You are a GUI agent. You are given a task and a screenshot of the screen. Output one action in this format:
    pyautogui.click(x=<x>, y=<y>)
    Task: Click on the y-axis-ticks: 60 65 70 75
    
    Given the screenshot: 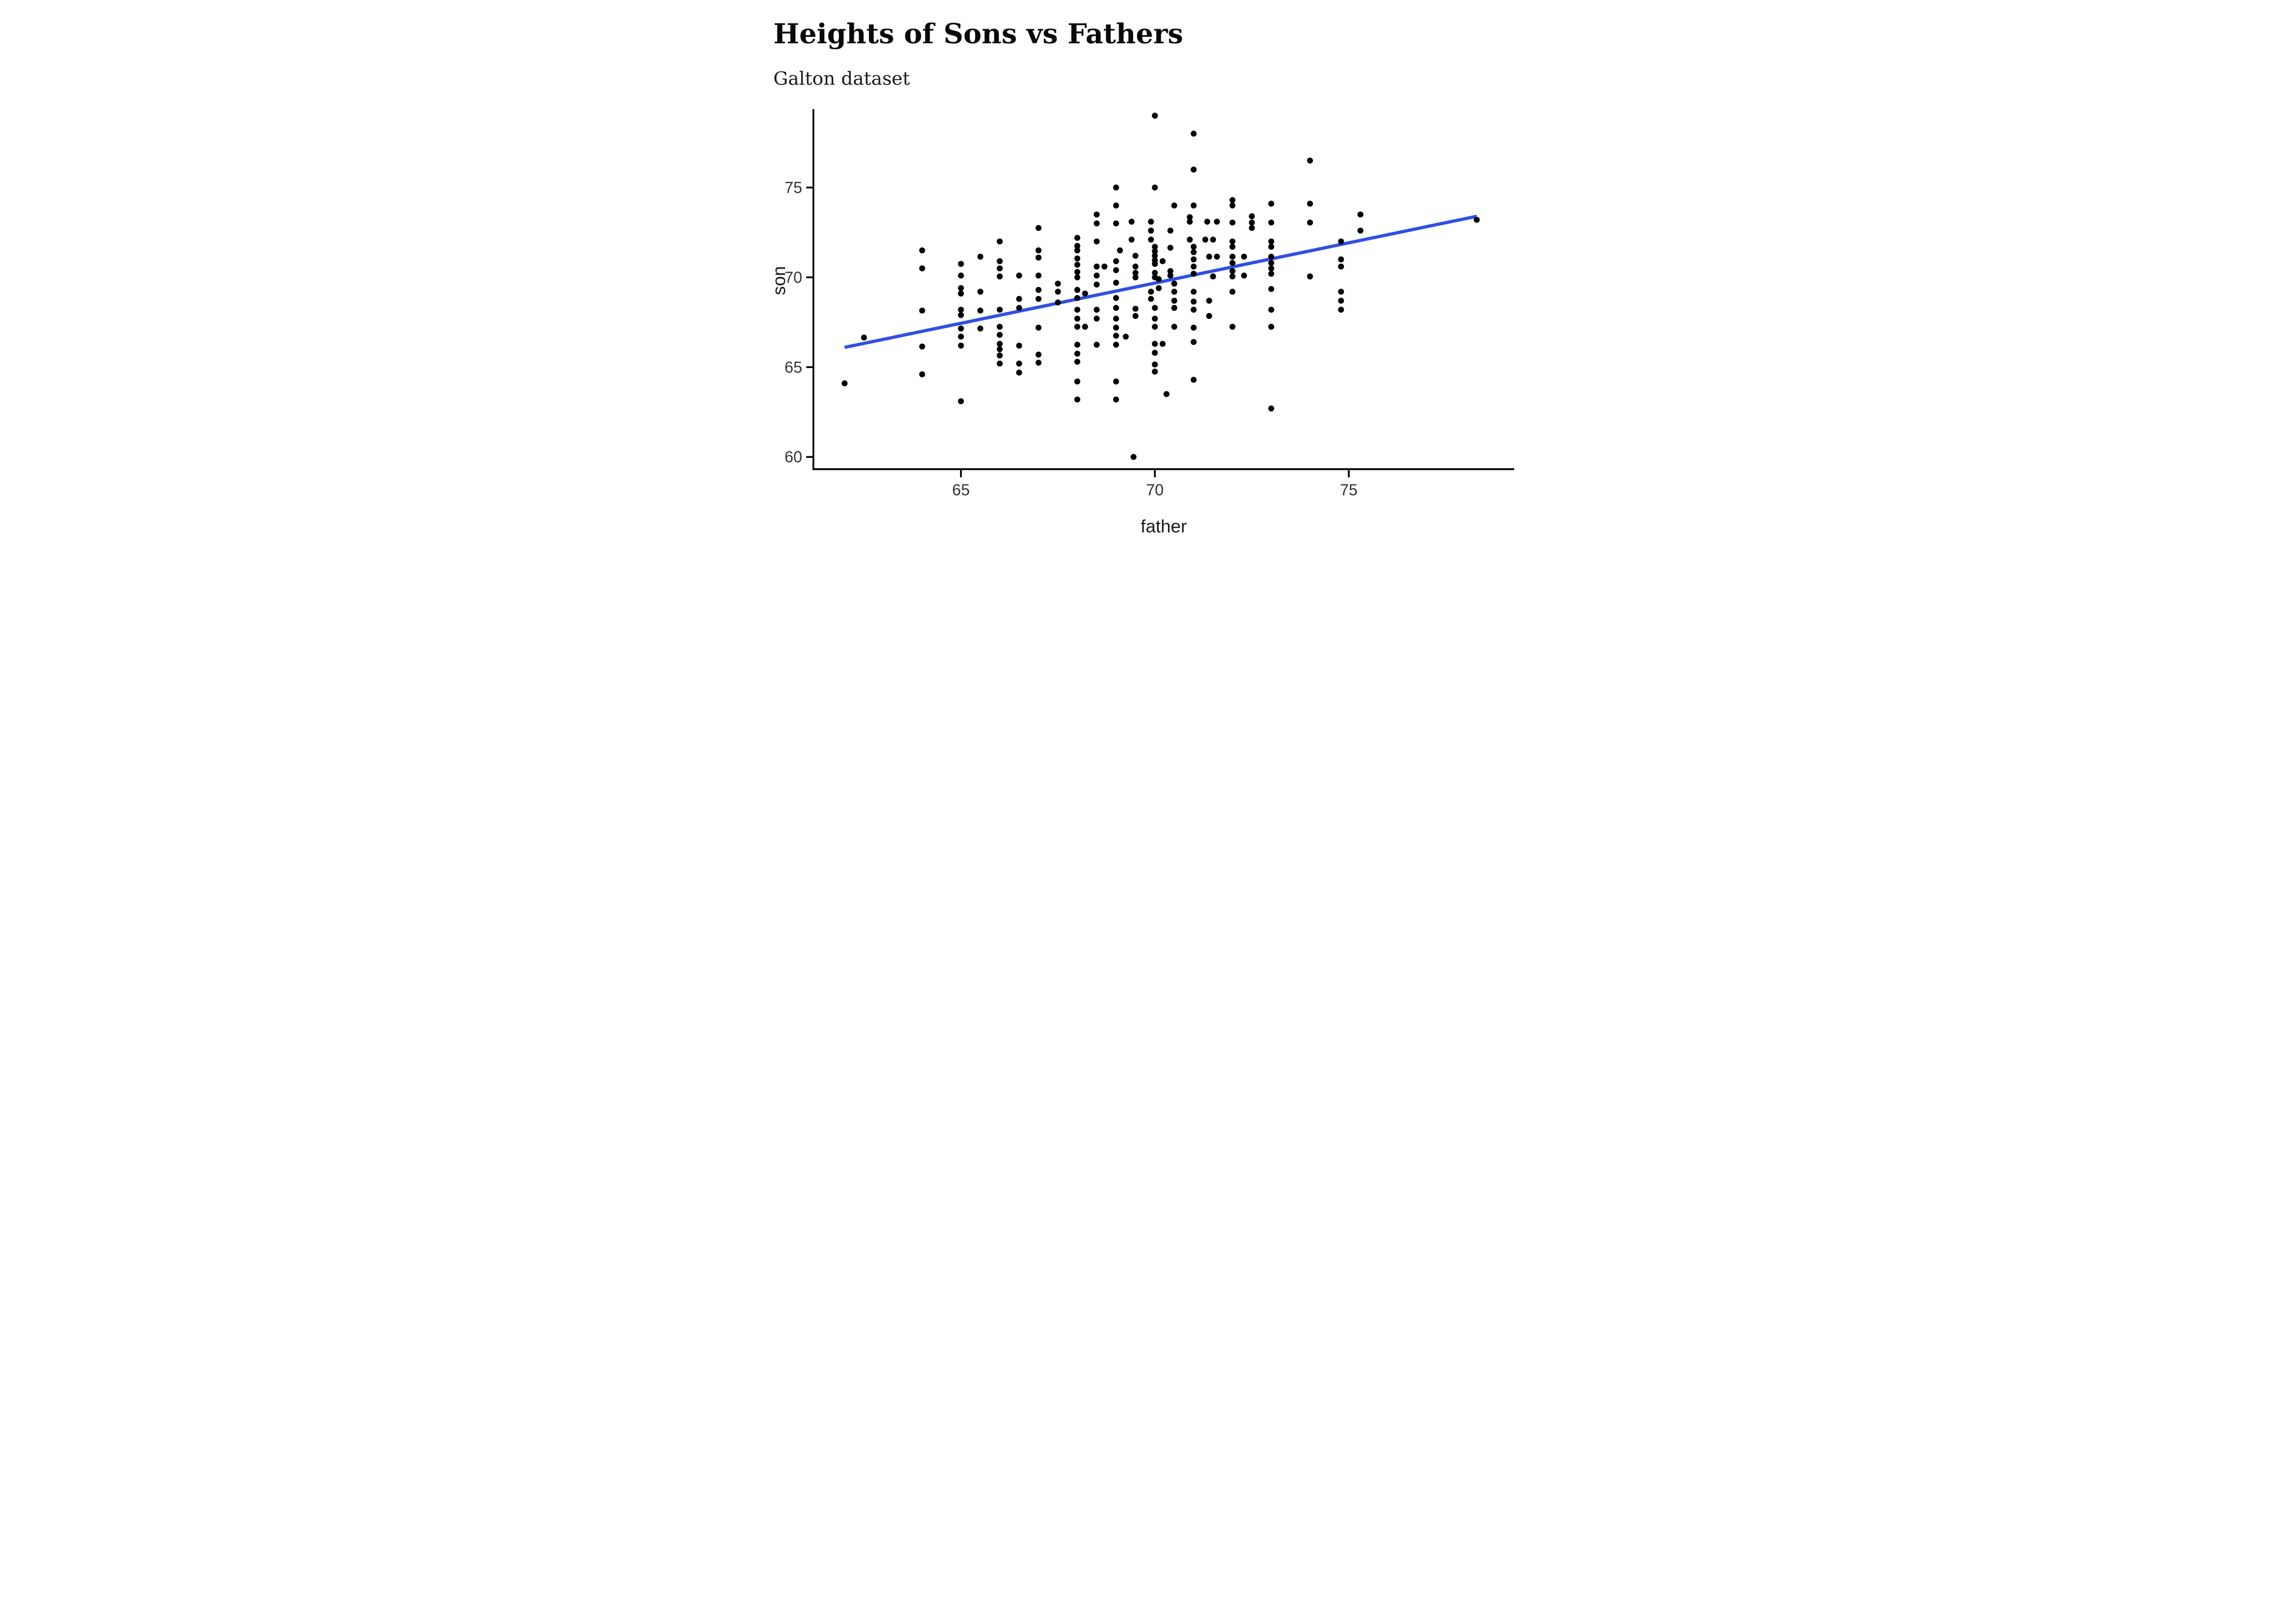 What is the action you would take?
    pyautogui.click(x=800, y=322)
    